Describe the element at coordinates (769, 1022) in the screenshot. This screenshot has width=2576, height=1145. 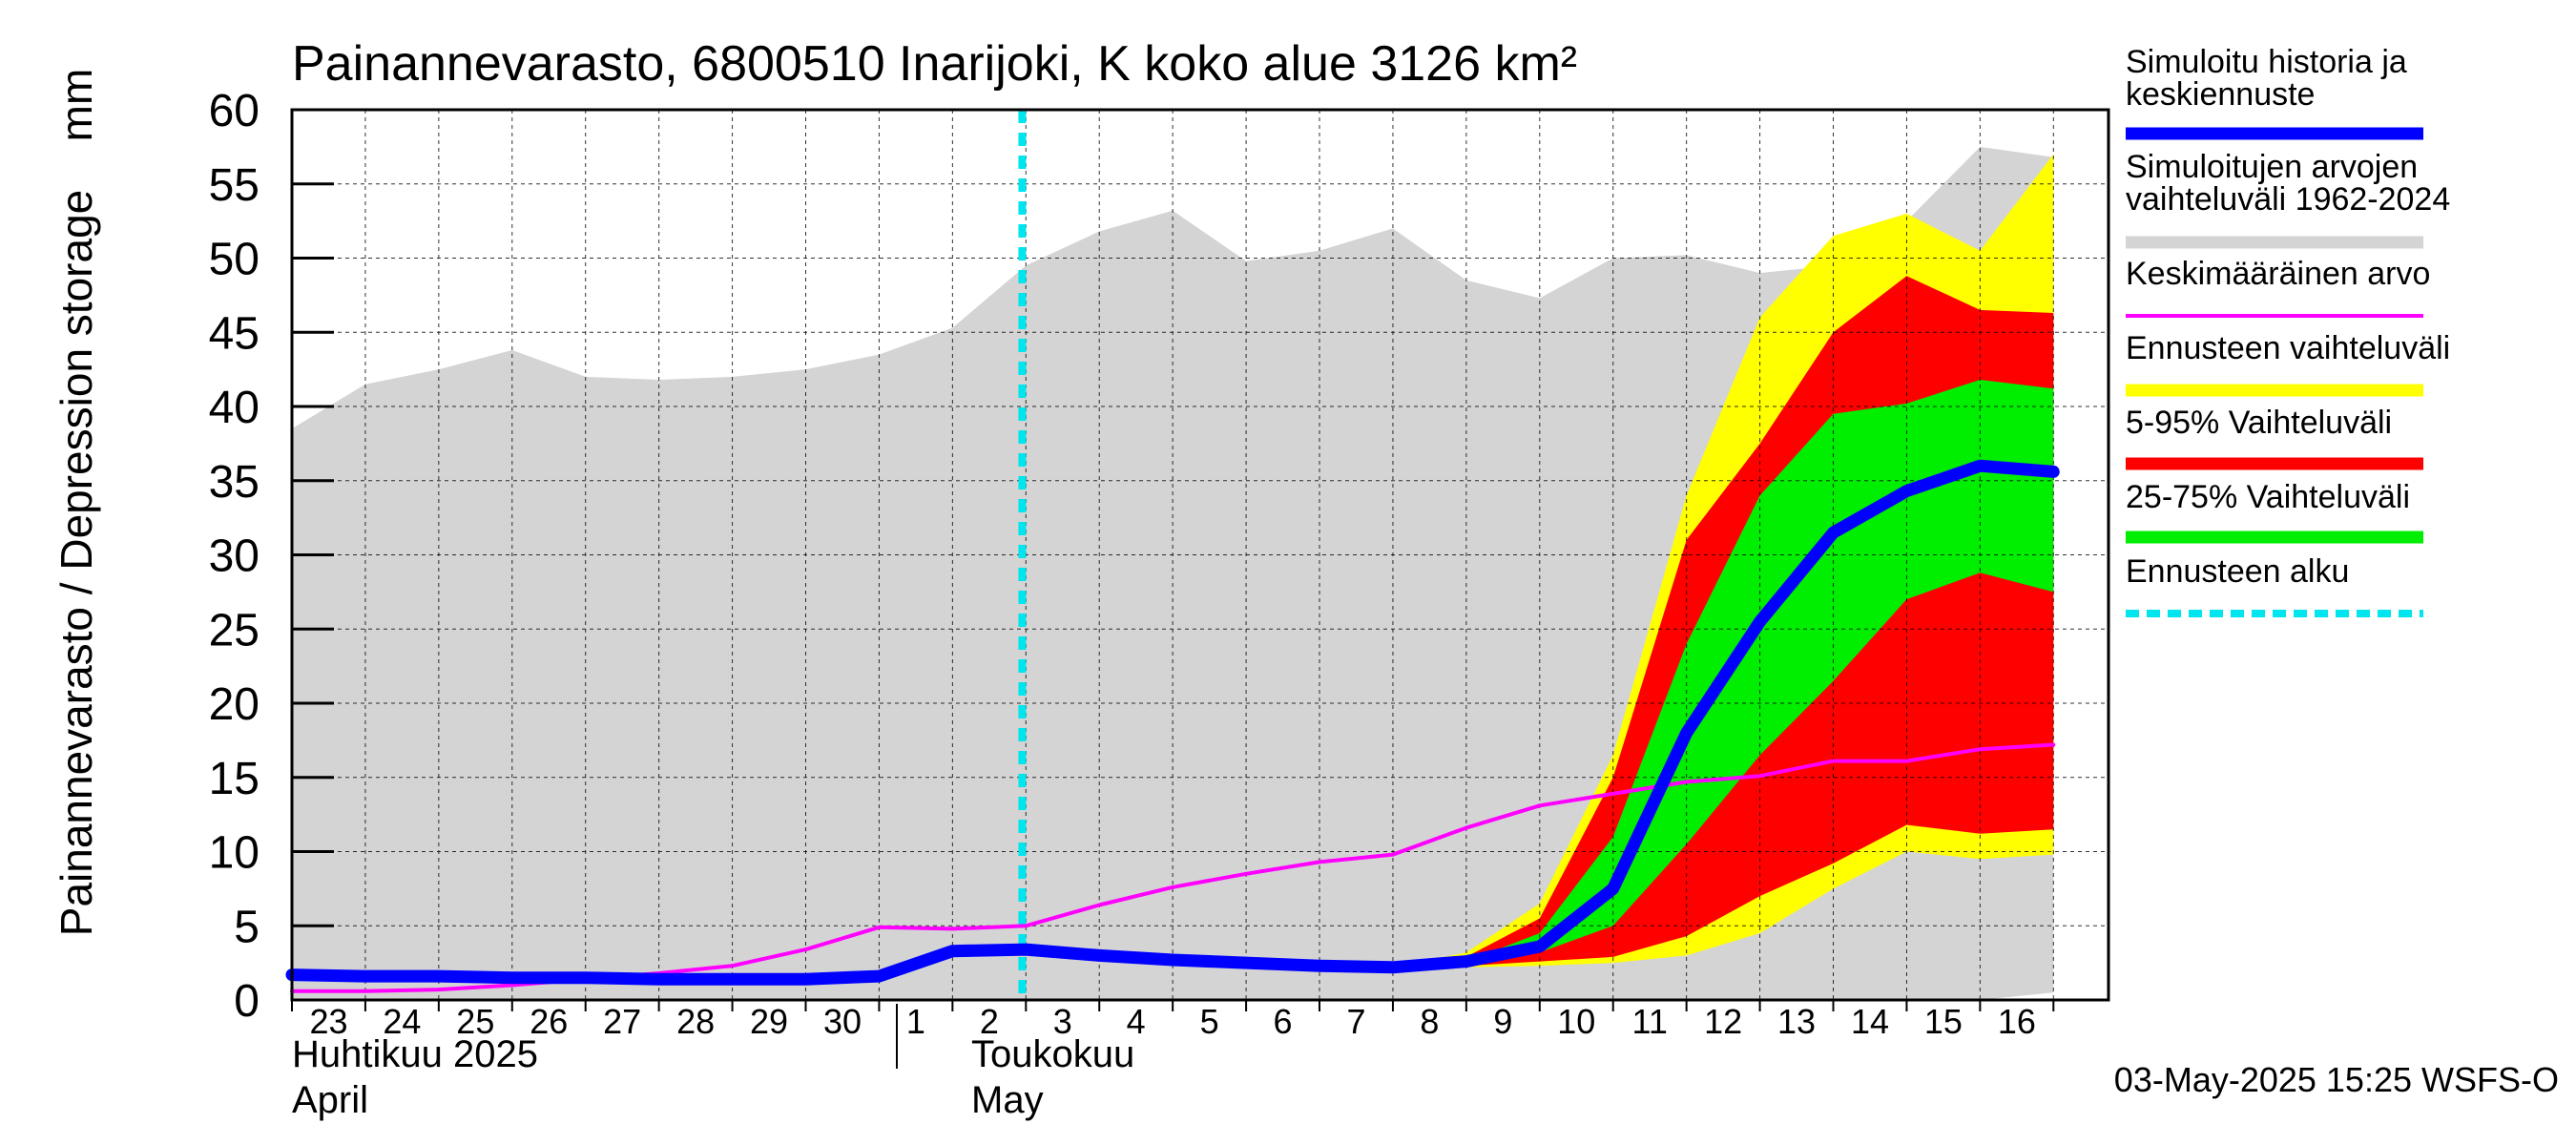
I see `x-tick-label-6: 29` at that location.